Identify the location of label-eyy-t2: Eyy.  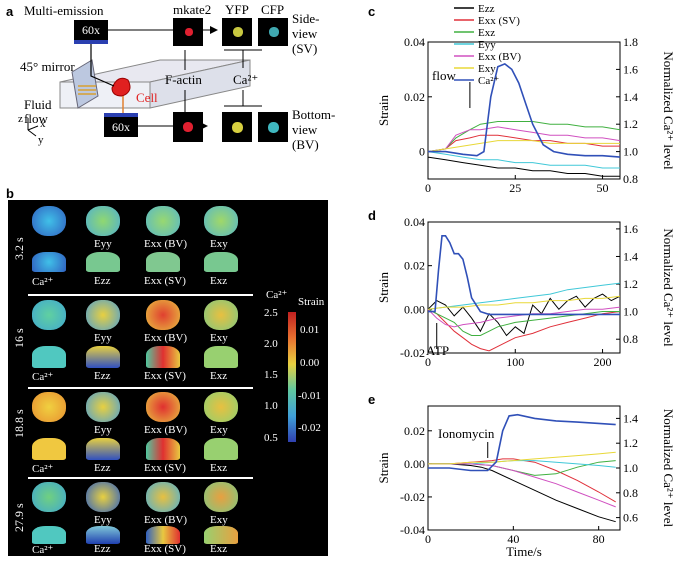
(103, 338).